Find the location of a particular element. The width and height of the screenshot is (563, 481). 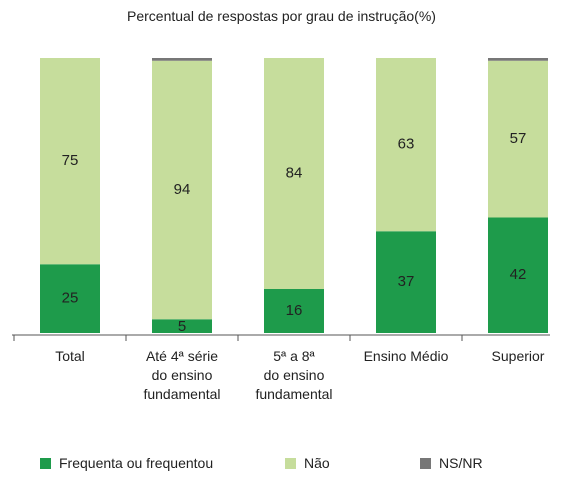

x-tick-label: 5ª a 8ª do ensino fundamental is located at coordinates (294, 375).